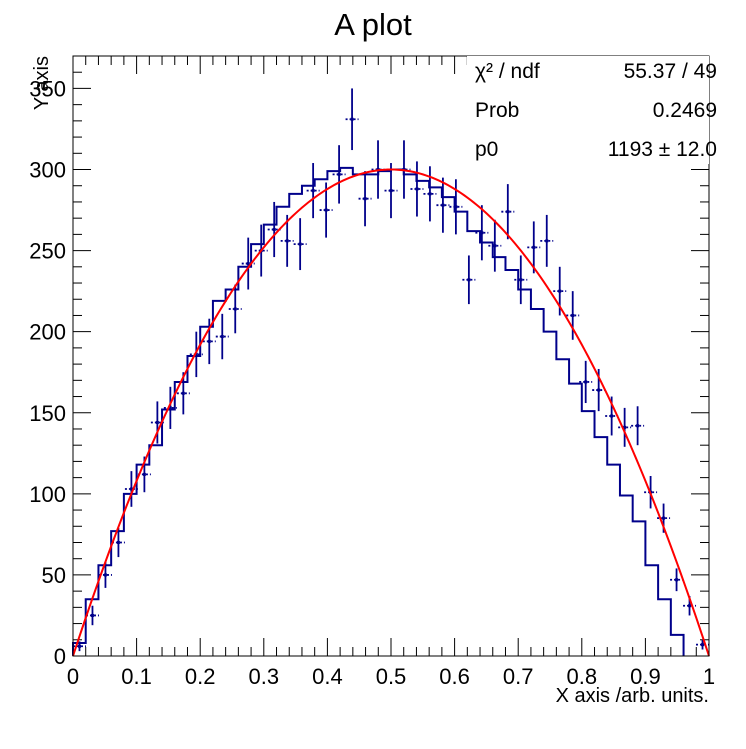 This screenshot has height=749, width=746. I want to click on x-tick-labels: 0 0.1 0.2 0.3 0.4 0.5 0.6 0.7 0.8 0.9 1, so click(391, 676).